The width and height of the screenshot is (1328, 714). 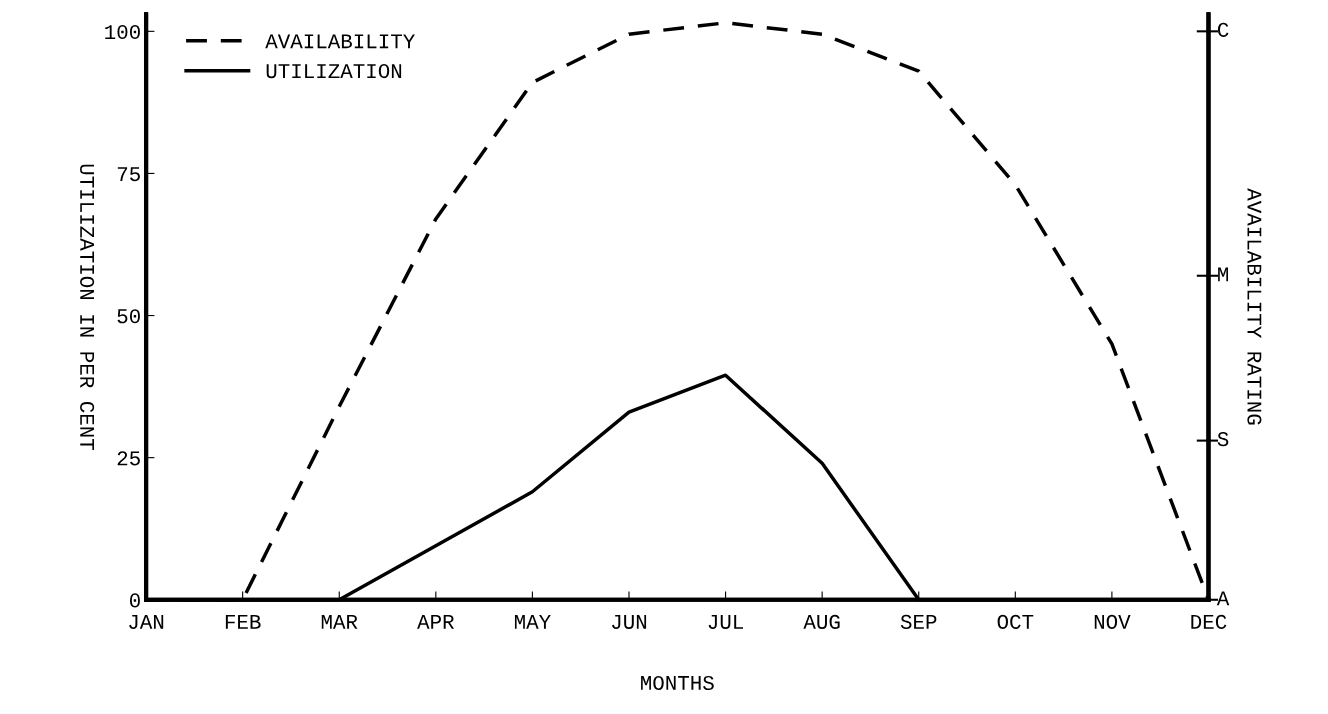 I want to click on x-tick-label: AUG, so click(x=821, y=621).